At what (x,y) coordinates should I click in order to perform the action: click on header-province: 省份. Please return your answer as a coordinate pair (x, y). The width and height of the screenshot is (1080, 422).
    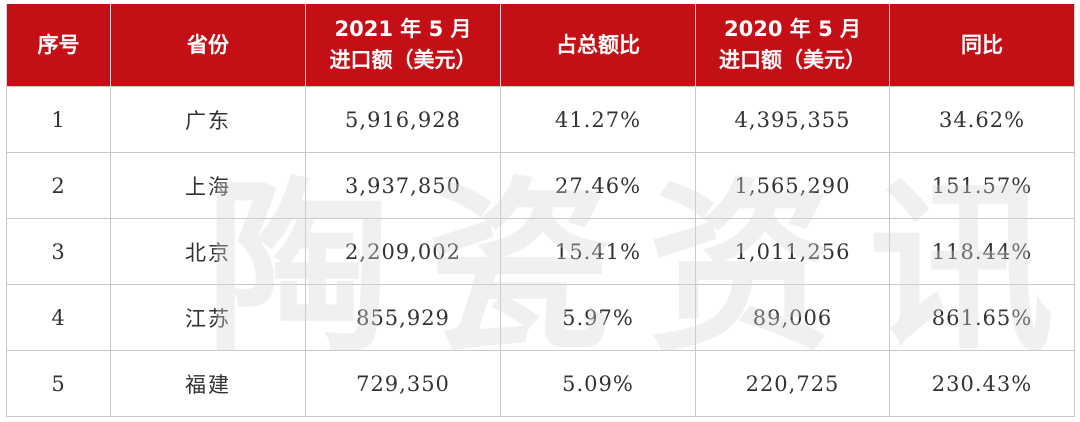
    Looking at the image, I should click on (208, 45).